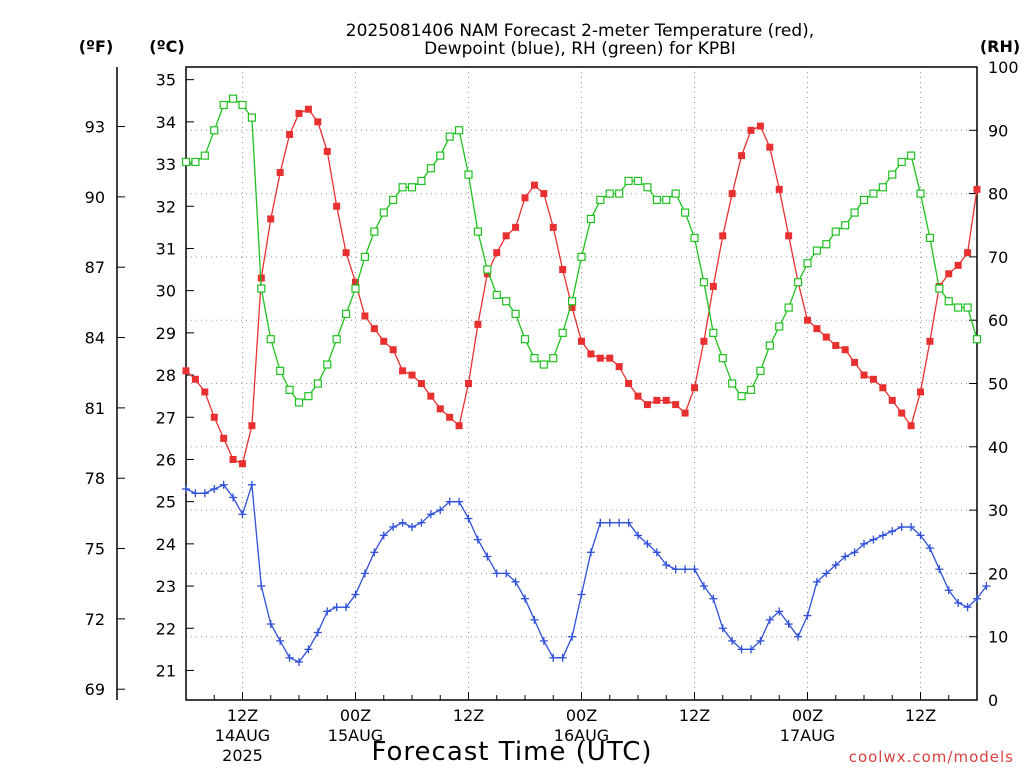 The height and width of the screenshot is (768, 1024). I want to click on fahrenheit-tick-label: 87, so click(95, 267).